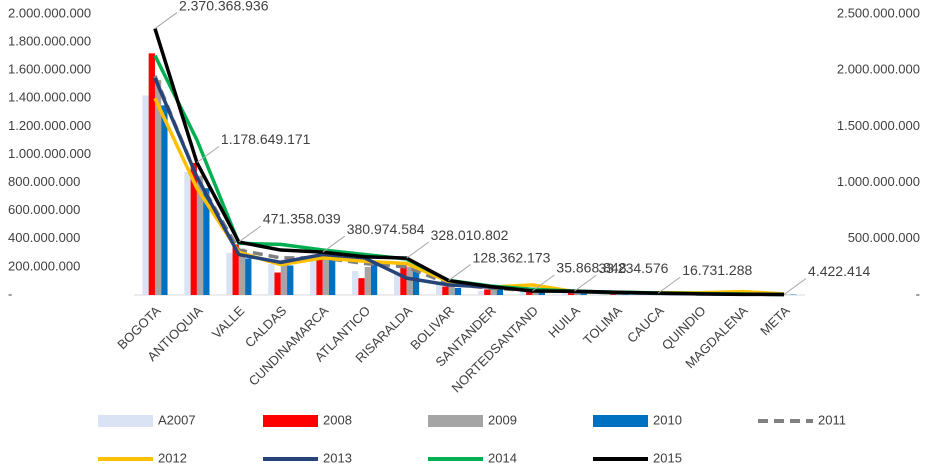 The width and height of the screenshot is (942, 472). Describe the element at coordinates (266, 139) in the screenshot. I see `data-label: 1.178.649.171` at that location.